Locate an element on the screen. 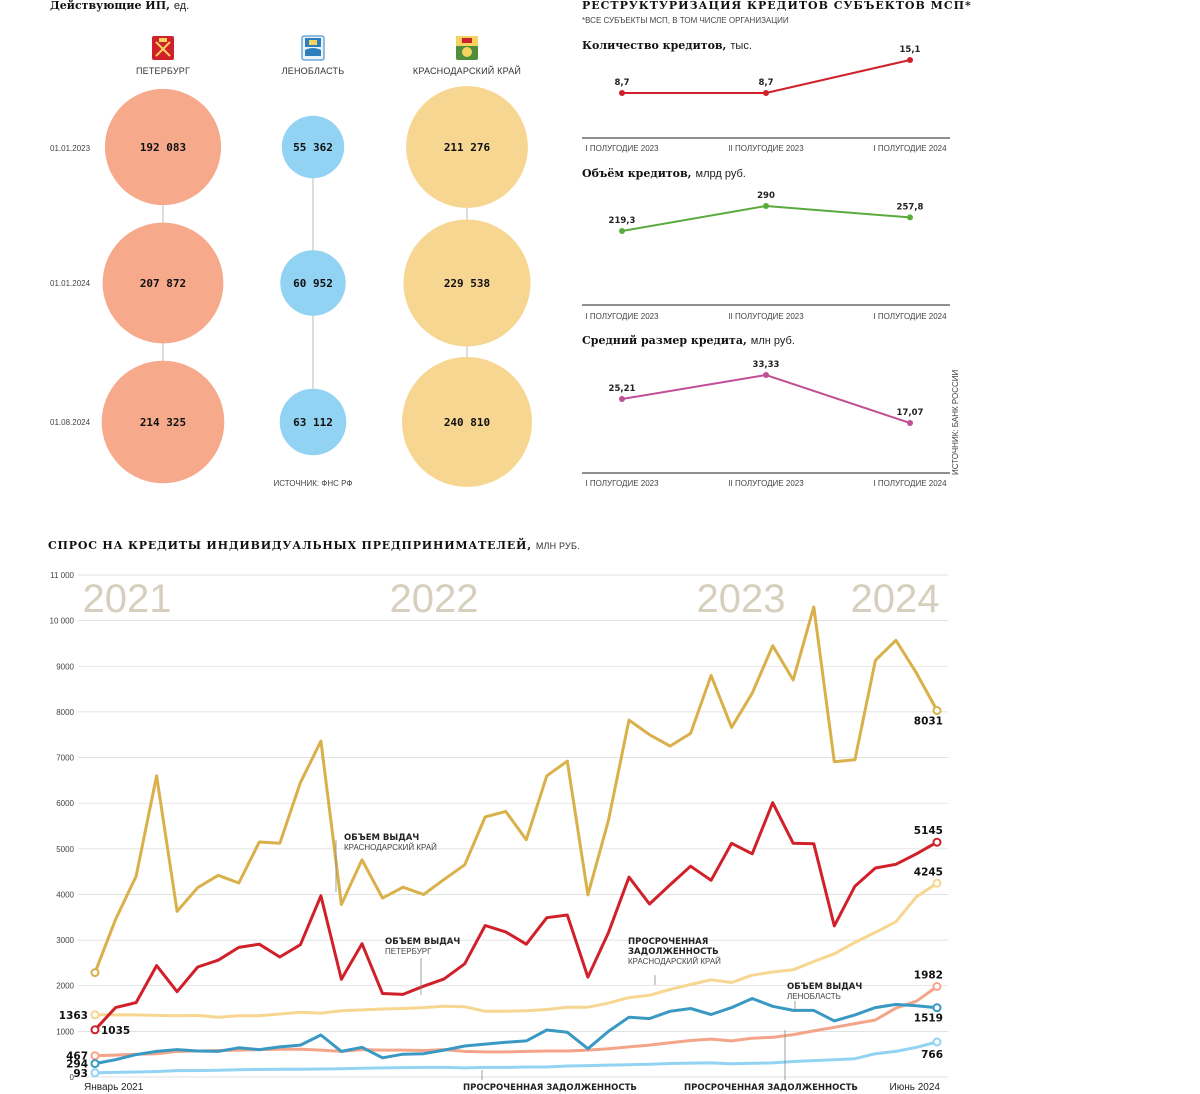 This screenshot has width=1200, height=1094. ip-bubble-value: 55 362 is located at coordinates (313, 147).